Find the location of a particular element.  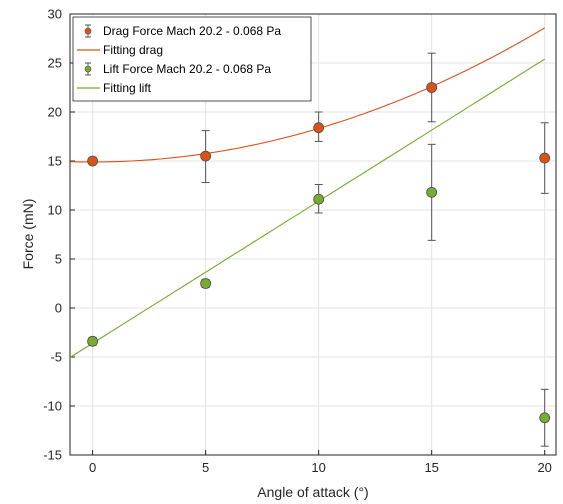

y-tick-label: 15 is located at coordinates (55, 161).